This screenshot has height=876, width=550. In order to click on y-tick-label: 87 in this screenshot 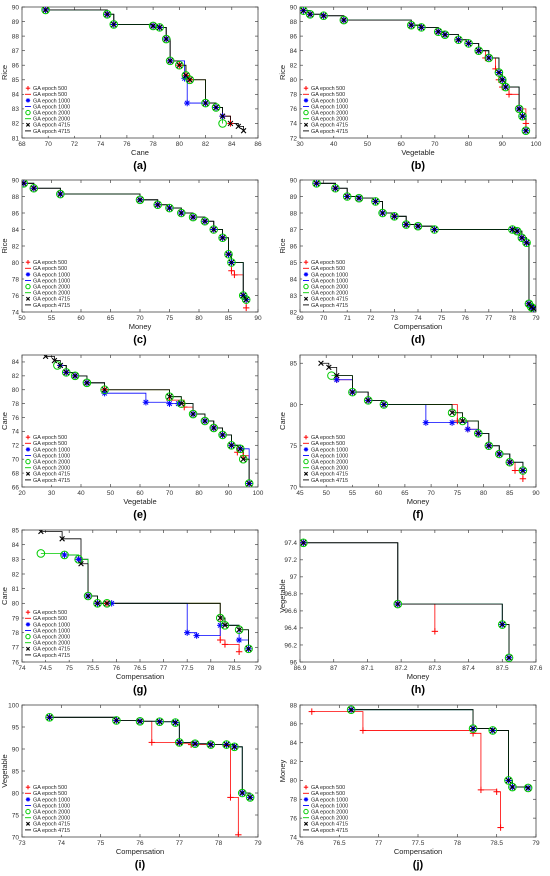, I will do `click(294, 230)`.